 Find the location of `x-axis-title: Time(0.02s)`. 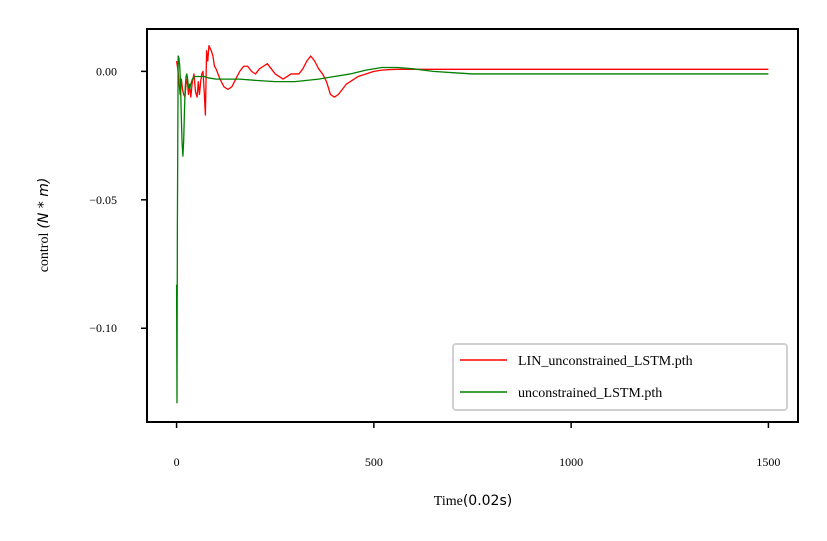

x-axis-title: Time(0.02s) is located at coordinates (473, 501).